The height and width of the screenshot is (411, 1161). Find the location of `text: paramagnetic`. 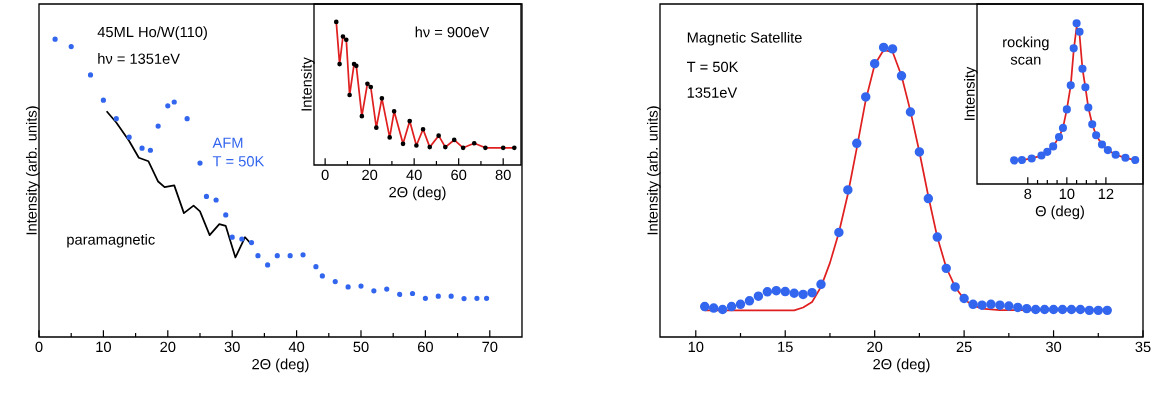

text: paramagnetic is located at coordinates (111, 240).